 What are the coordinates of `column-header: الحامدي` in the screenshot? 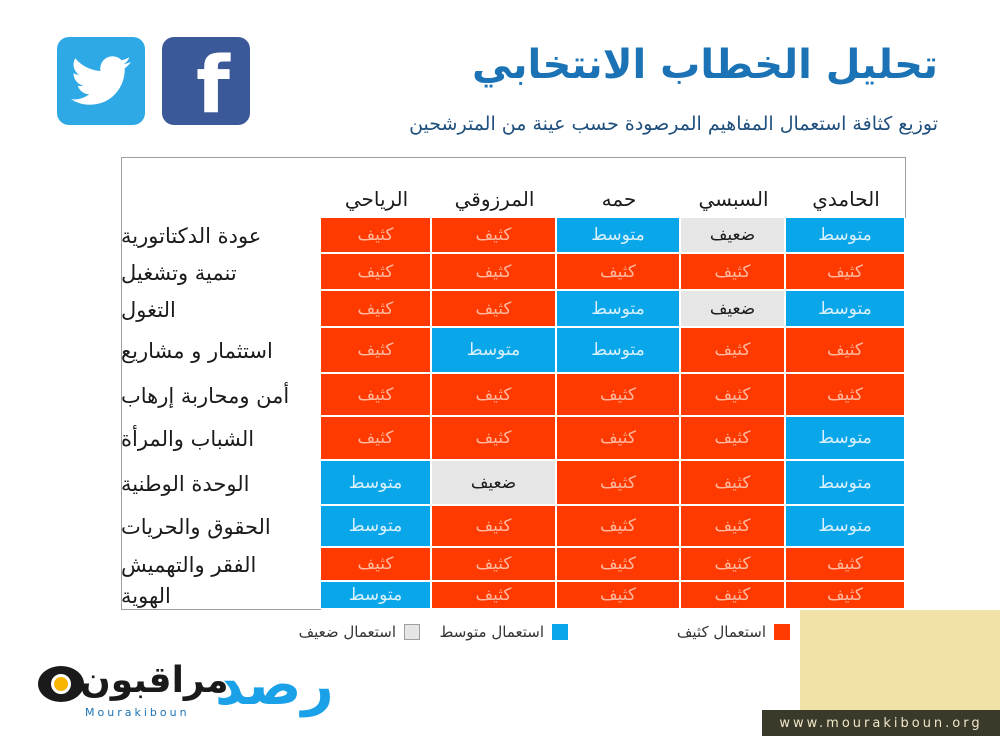 It's located at (846, 199).